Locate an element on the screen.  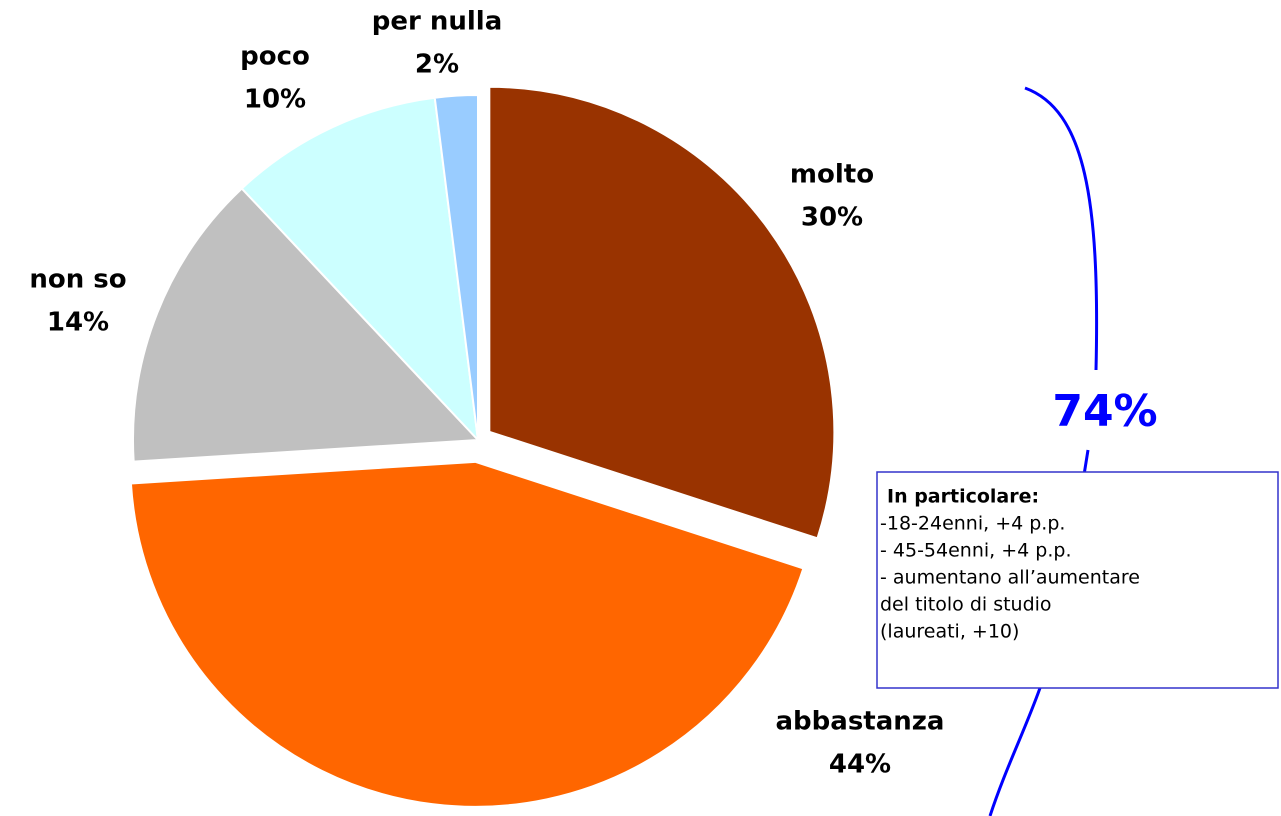
slice-label: abbastanza is located at coordinates (860, 722).